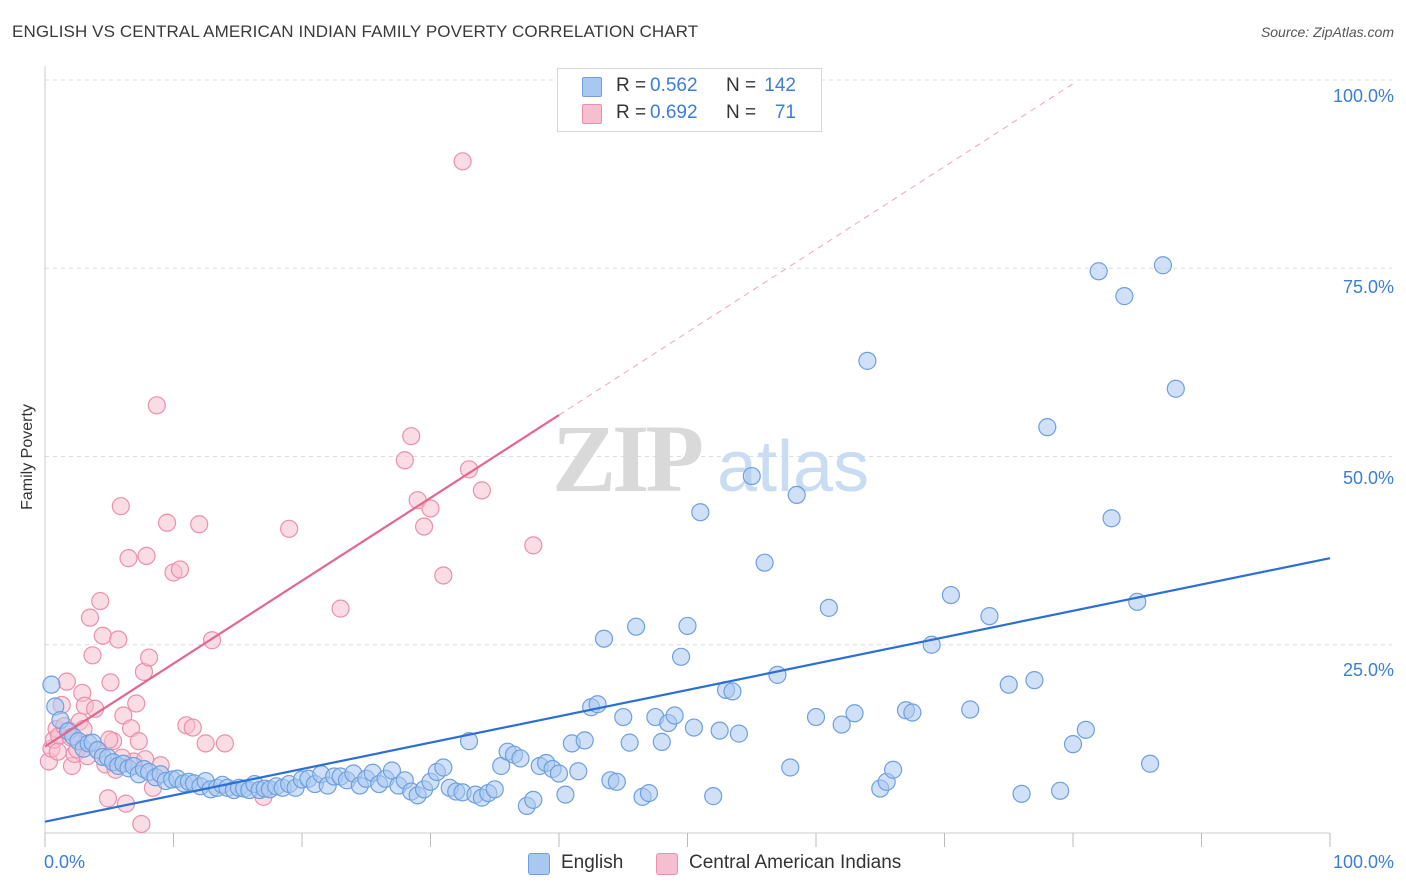 The image size is (1406, 892). What do you see at coordinates (592, 87) in the screenshot?
I see `english-swatch` at bounding box center [592, 87].